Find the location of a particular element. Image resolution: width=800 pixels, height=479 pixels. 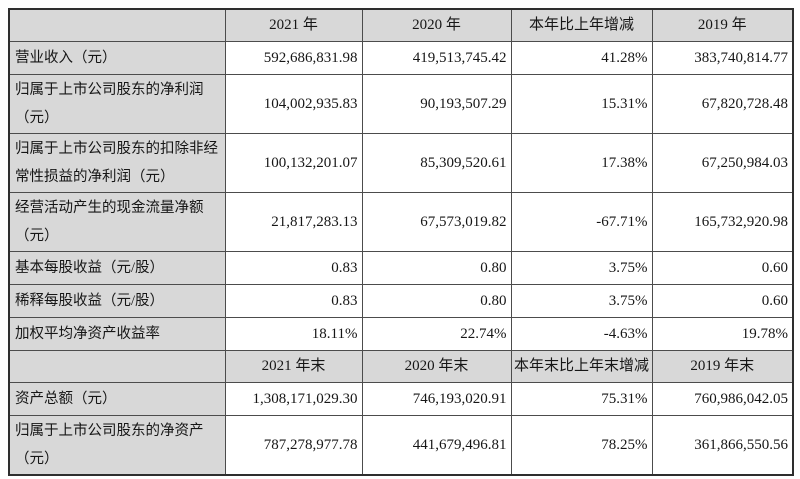

value-cell-2019: 67,250,984.03 is located at coordinates (722, 163).